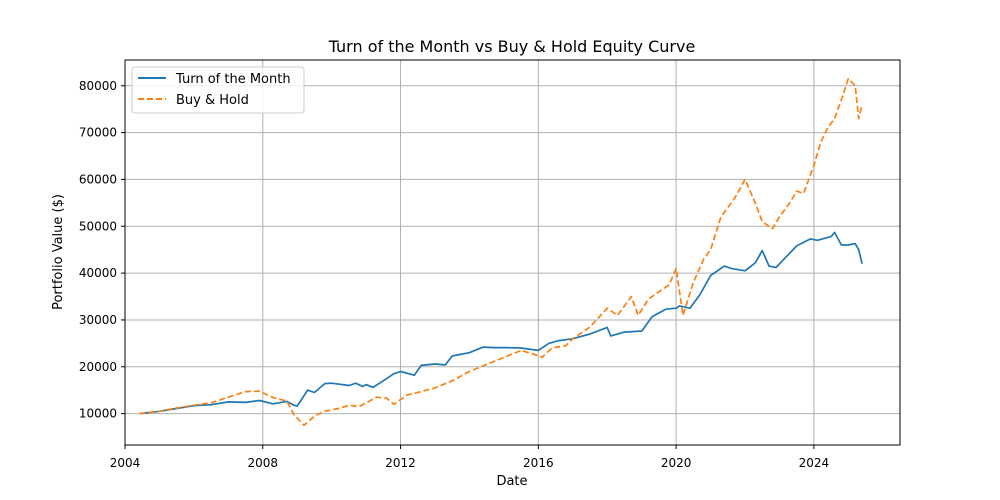 The height and width of the screenshot is (500, 1000). Describe the element at coordinates (102, 250) in the screenshot. I see `y-axis-ticks: 10000 20000 30000 40000 50000 60000 70000 80000` at that location.